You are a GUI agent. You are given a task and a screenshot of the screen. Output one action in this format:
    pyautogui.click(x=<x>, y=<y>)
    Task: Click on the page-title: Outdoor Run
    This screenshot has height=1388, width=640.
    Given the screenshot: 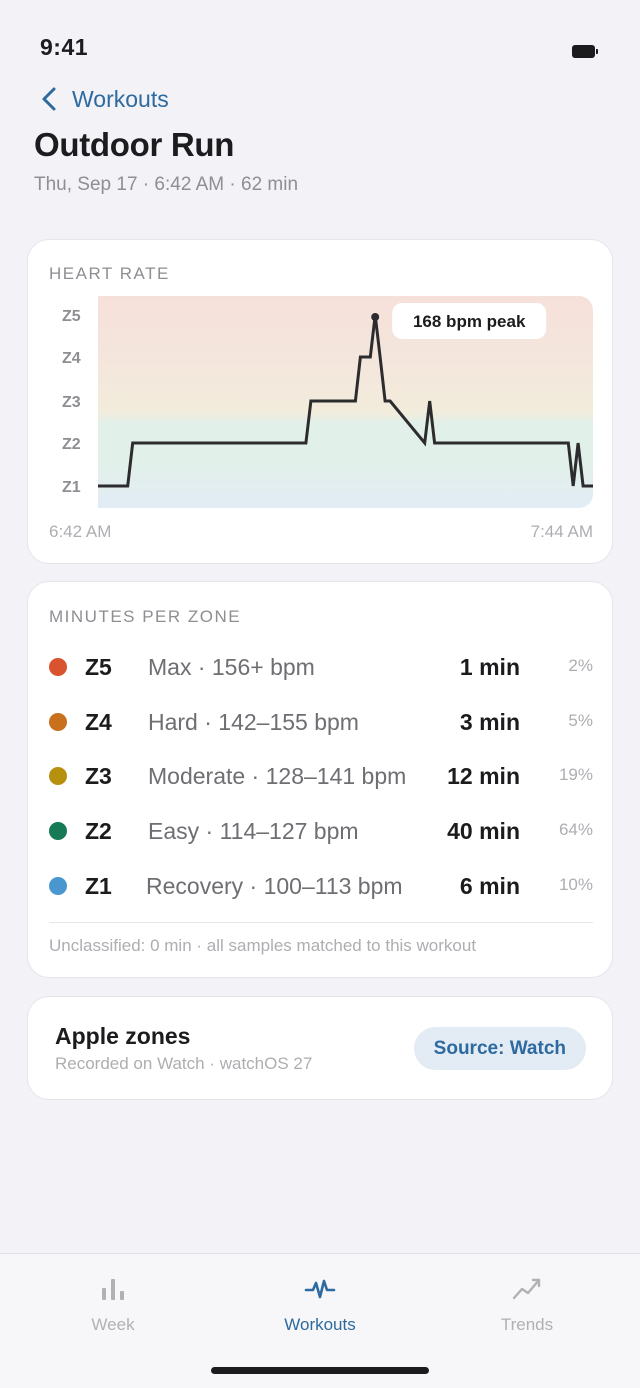 What is the action you would take?
    pyautogui.click(x=134, y=144)
    